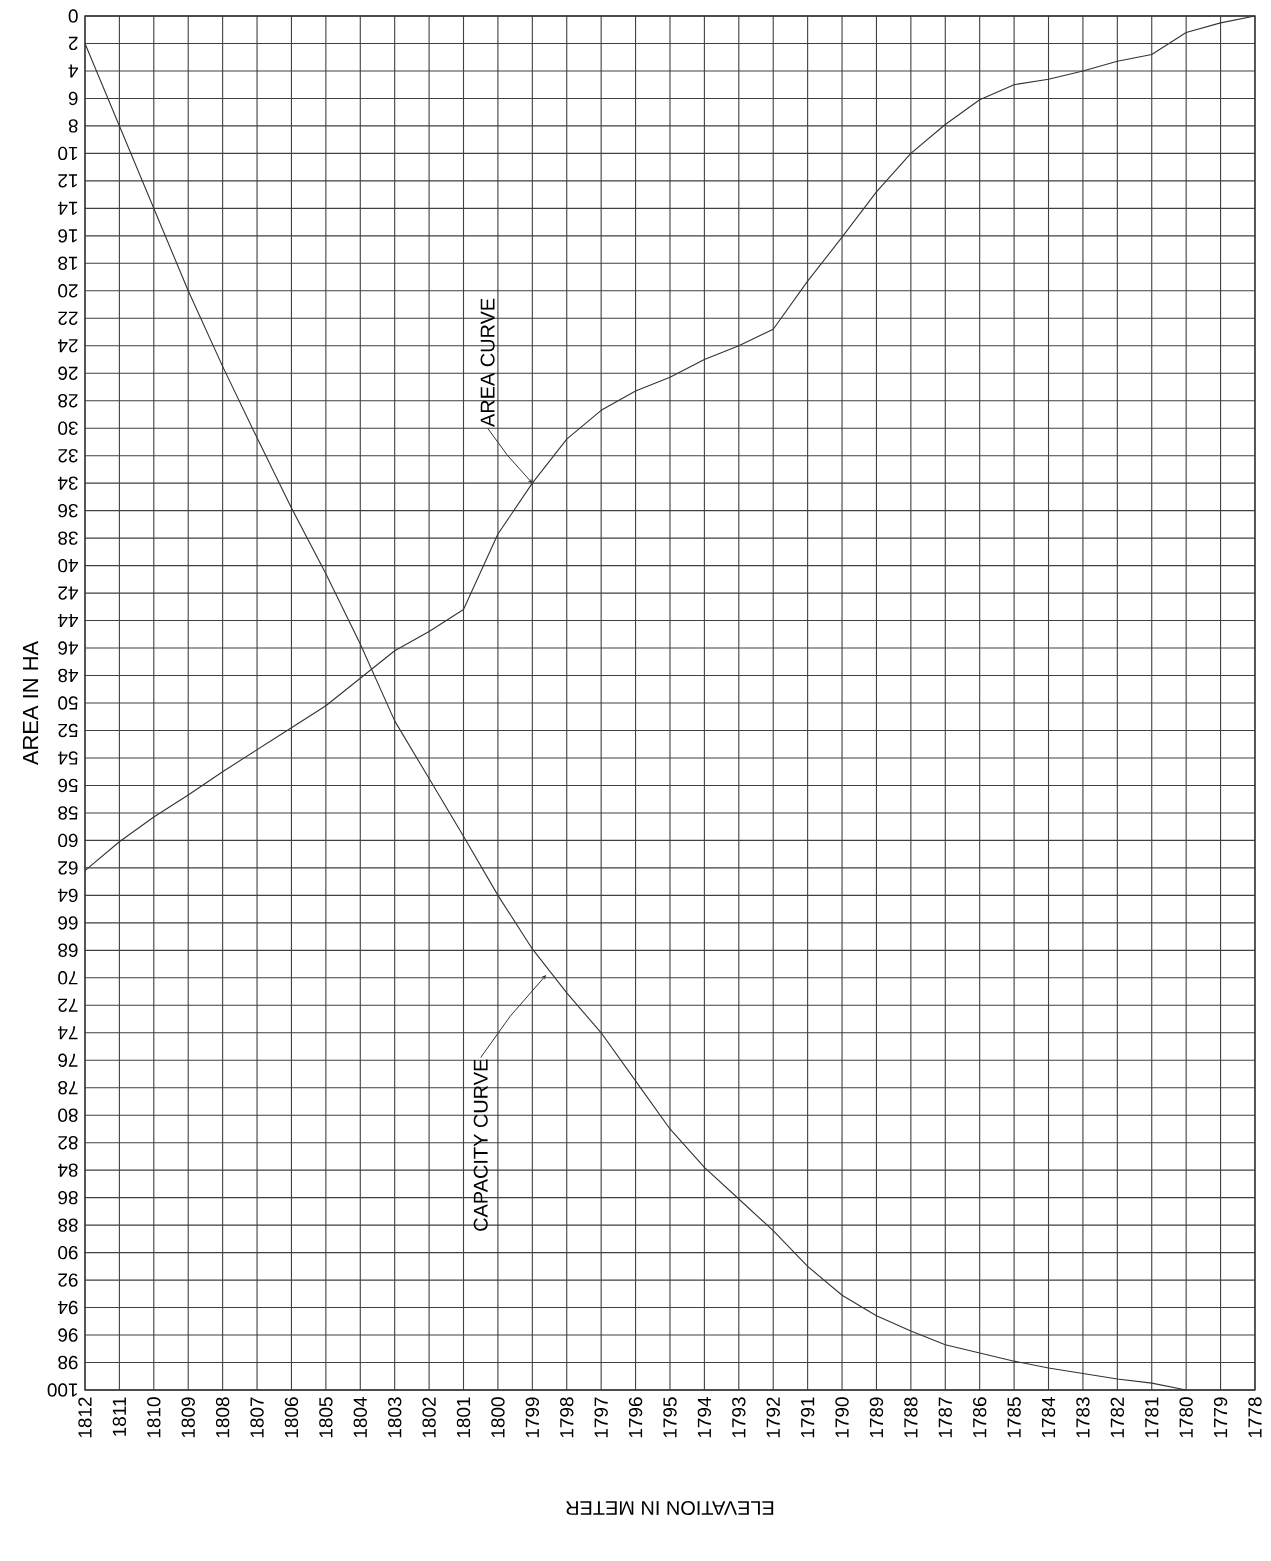  Describe the element at coordinates (222, 1417) in the screenshot. I see `x-tick-label: 1808` at that location.